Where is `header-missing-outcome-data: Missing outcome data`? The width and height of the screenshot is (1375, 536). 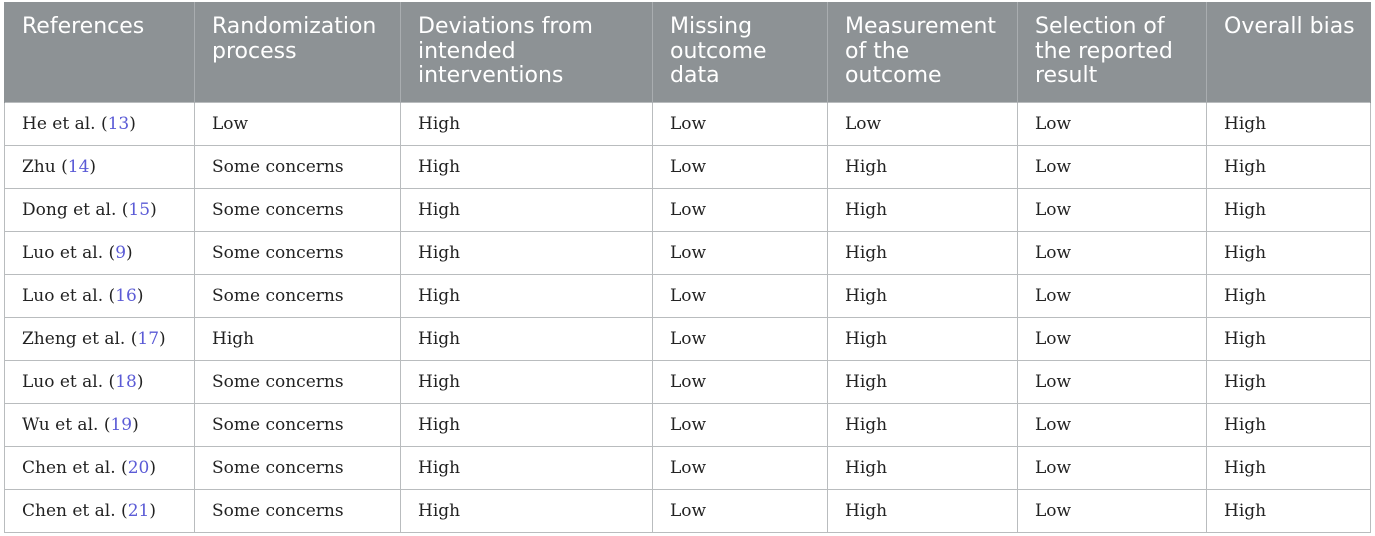
header-missing-outcome-data: Missing outcome data is located at coordinates (740, 52).